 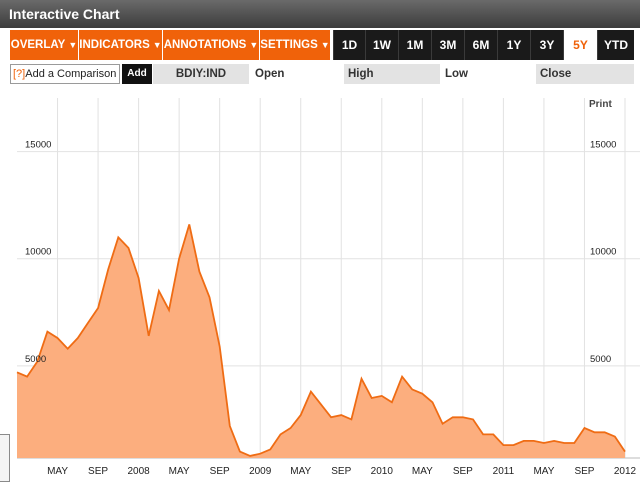 I want to click on x-tick-label: 2010, so click(x=382, y=471).